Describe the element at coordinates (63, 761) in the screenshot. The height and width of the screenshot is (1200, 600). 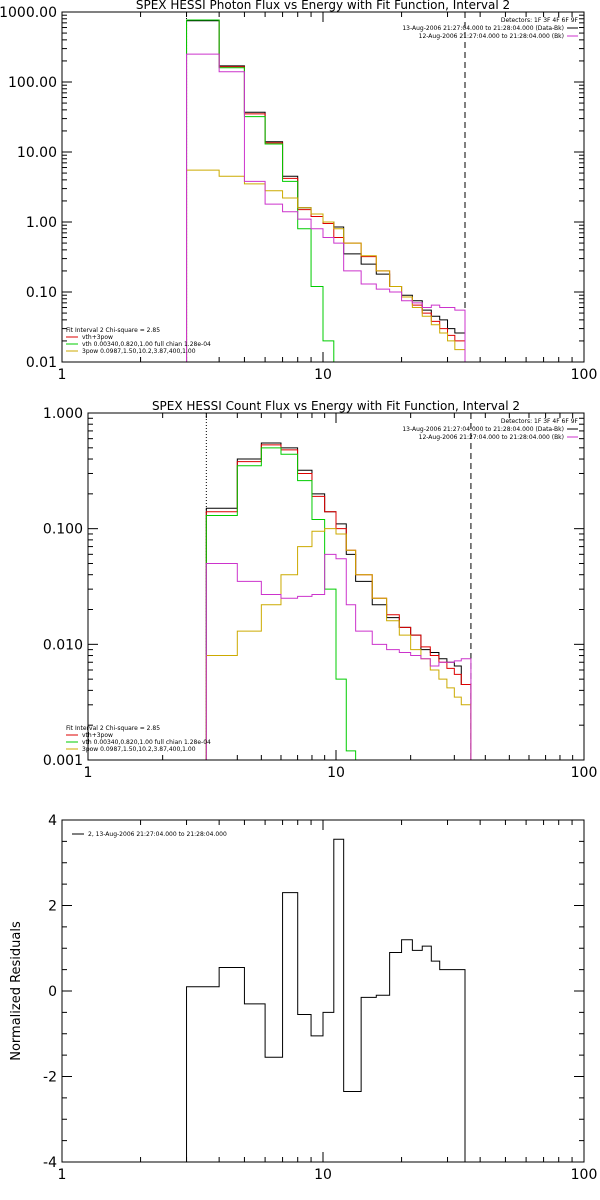
I see `y-tick-label: 0.001` at that location.